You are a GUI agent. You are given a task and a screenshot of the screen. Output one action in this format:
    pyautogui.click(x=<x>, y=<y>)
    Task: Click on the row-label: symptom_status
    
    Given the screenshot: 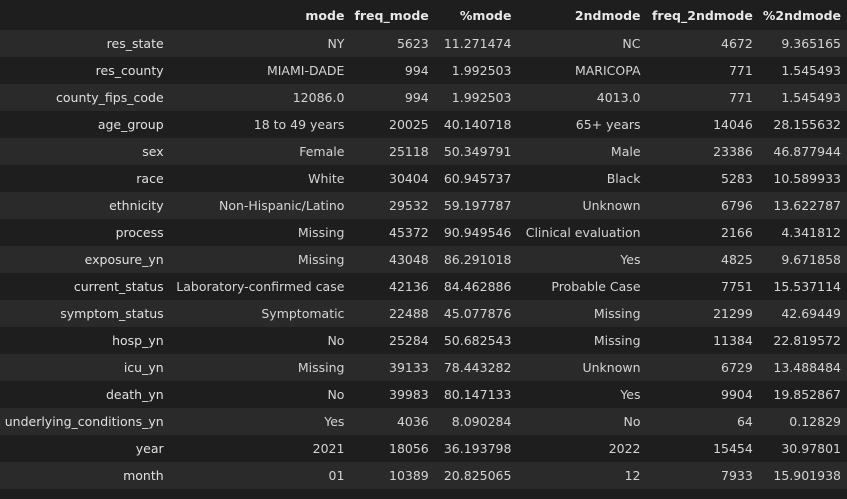 What is the action you would take?
    pyautogui.click(x=85, y=313)
    